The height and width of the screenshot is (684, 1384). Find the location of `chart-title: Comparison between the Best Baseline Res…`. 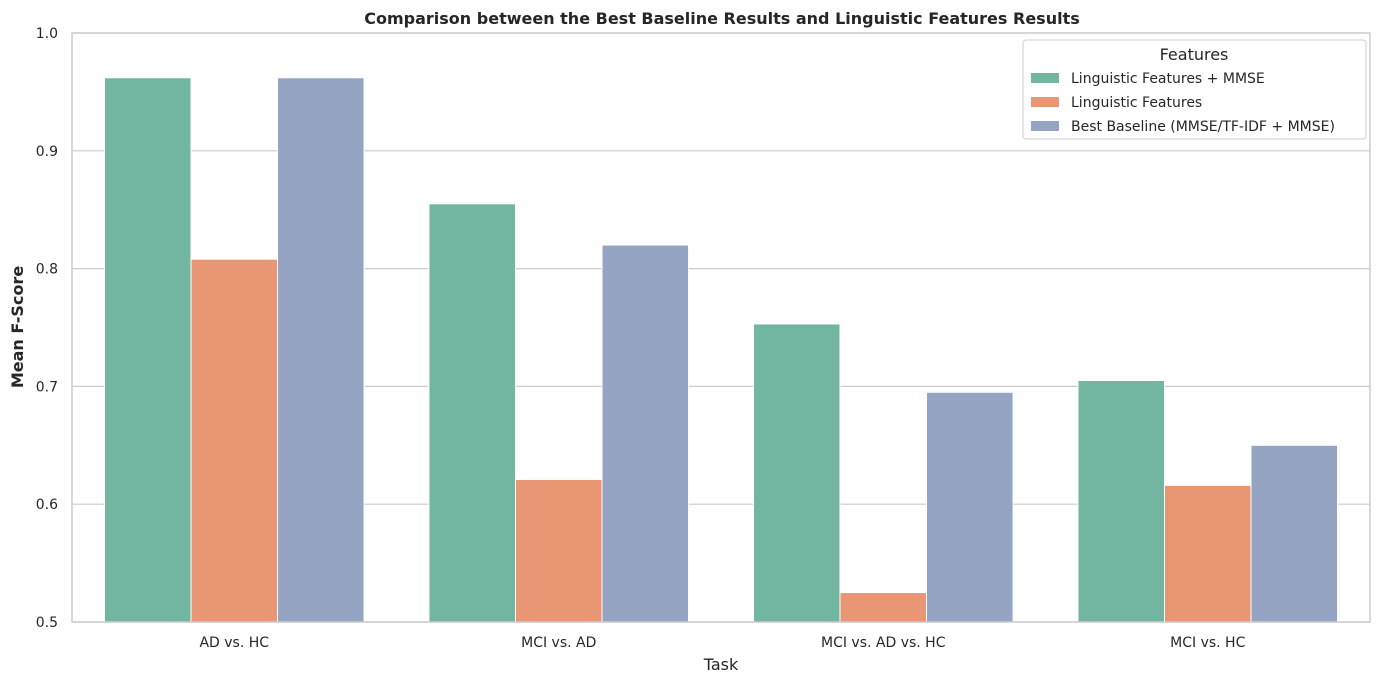

chart-title: Comparison between the Best Baseline Res… is located at coordinates (721, 18).